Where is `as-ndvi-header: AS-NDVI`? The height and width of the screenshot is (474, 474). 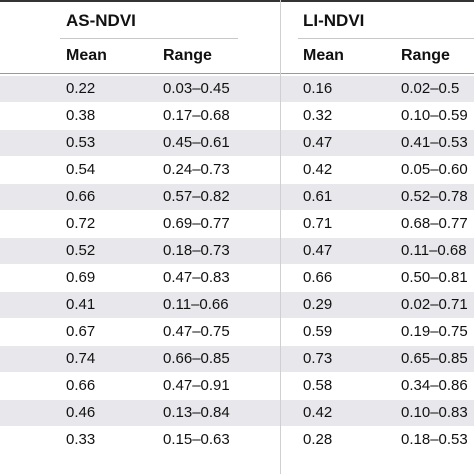
as-ndvi-header: AS-NDVI is located at coordinates (101, 20).